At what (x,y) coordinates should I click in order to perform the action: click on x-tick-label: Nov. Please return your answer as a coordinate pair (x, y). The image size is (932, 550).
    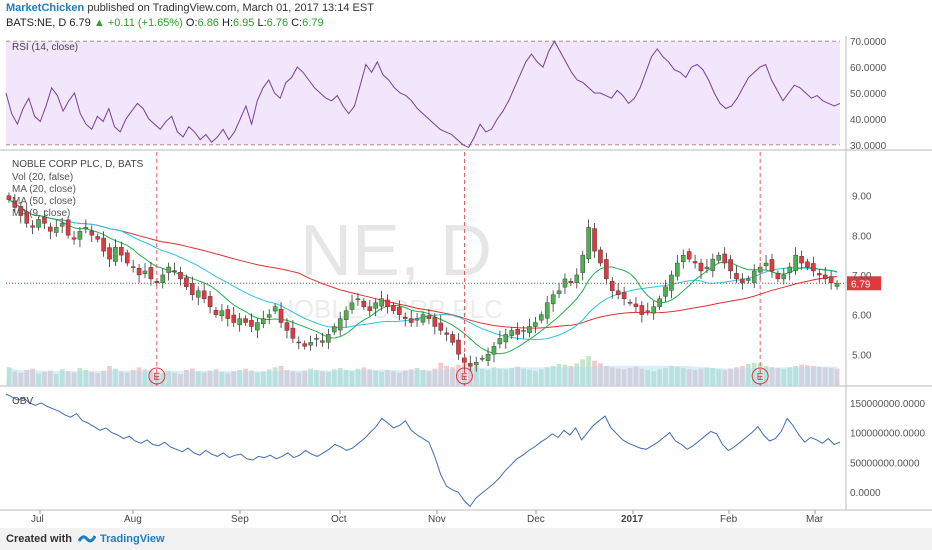
    Looking at the image, I should click on (437, 519).